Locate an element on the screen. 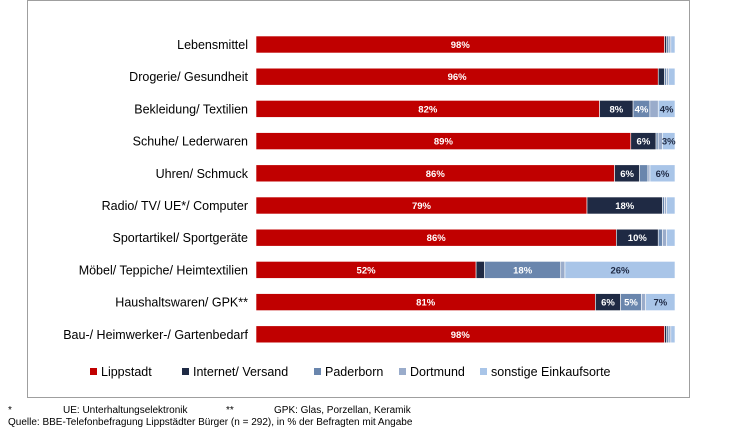 The width and height of the screenshot is (749, 447). data-label: 82% is located at coordinates (428, 109).